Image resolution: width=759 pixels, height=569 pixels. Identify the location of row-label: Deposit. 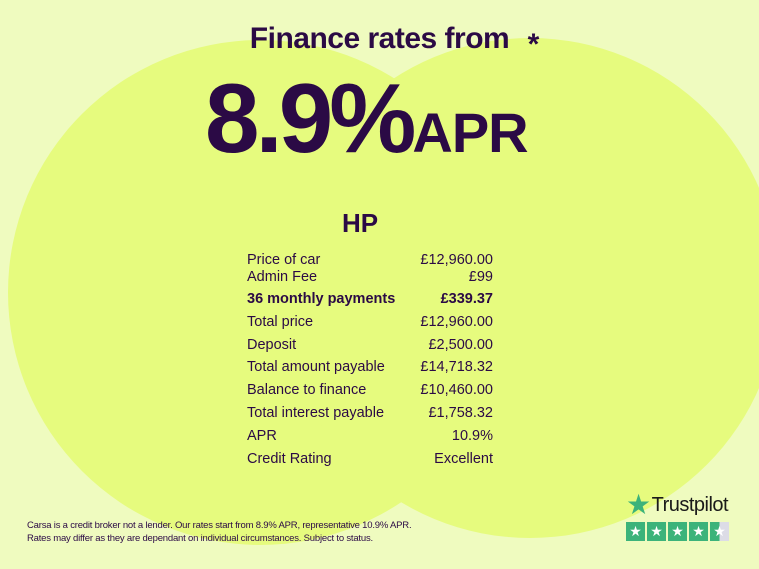
(272, 345).